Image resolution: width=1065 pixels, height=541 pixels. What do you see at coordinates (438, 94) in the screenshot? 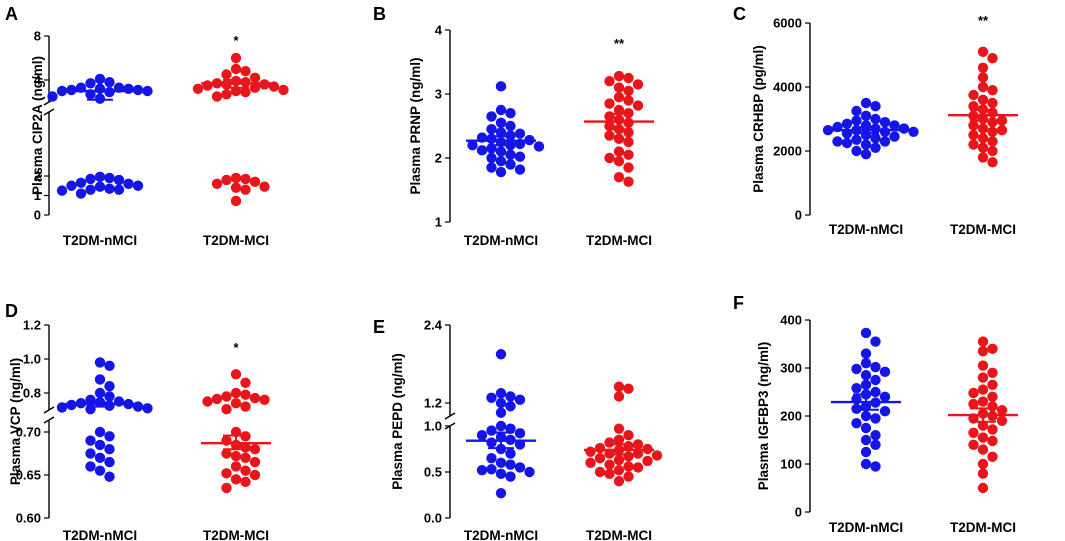
I see `y-tick-label: 3` at bounding box center [438, 94].